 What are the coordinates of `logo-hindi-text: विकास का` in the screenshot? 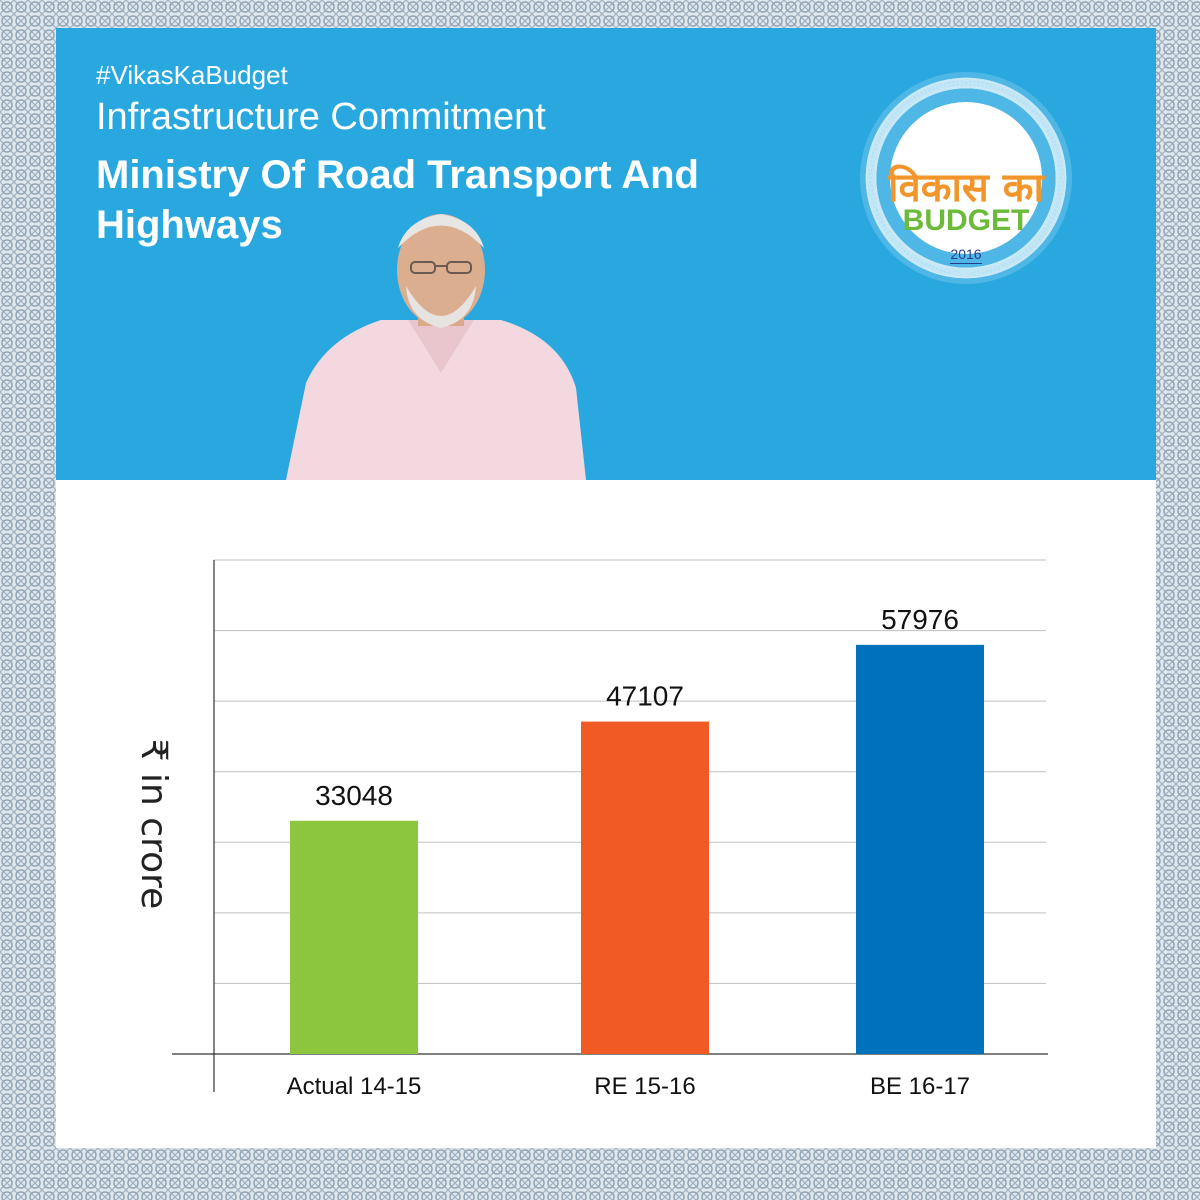 It's located at (966, 188).